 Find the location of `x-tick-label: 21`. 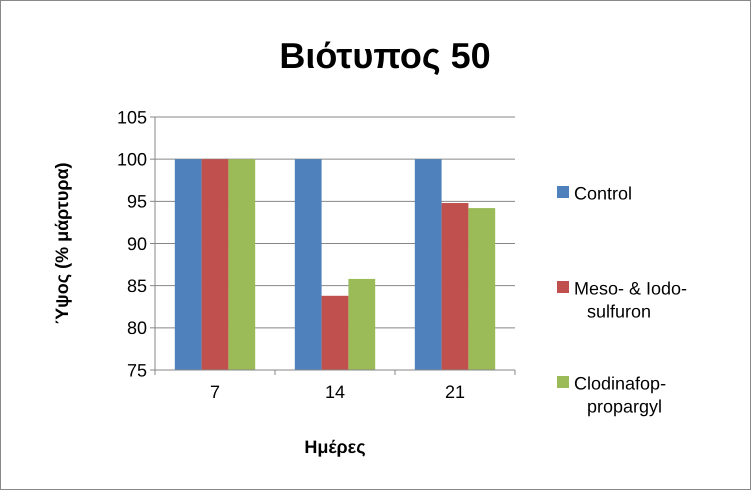

x-tick-label: 21 is located at coordinates (455, 392).